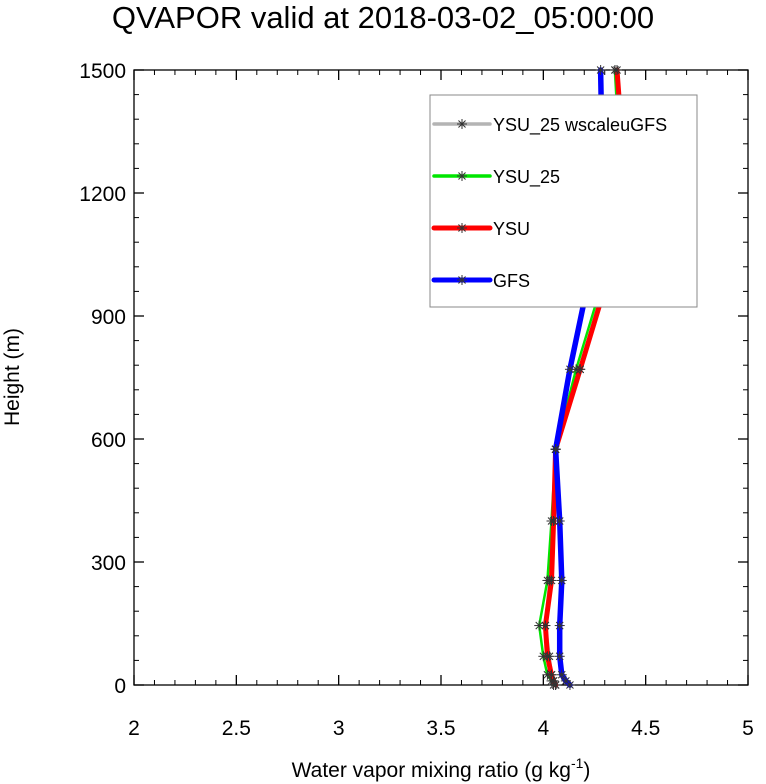 This screenshot has width=766, height=784. Describe the element at coordinates (580, 125) in the screenshot. I see `legend-label: YSU_25 wscaleuGFS` at that location.